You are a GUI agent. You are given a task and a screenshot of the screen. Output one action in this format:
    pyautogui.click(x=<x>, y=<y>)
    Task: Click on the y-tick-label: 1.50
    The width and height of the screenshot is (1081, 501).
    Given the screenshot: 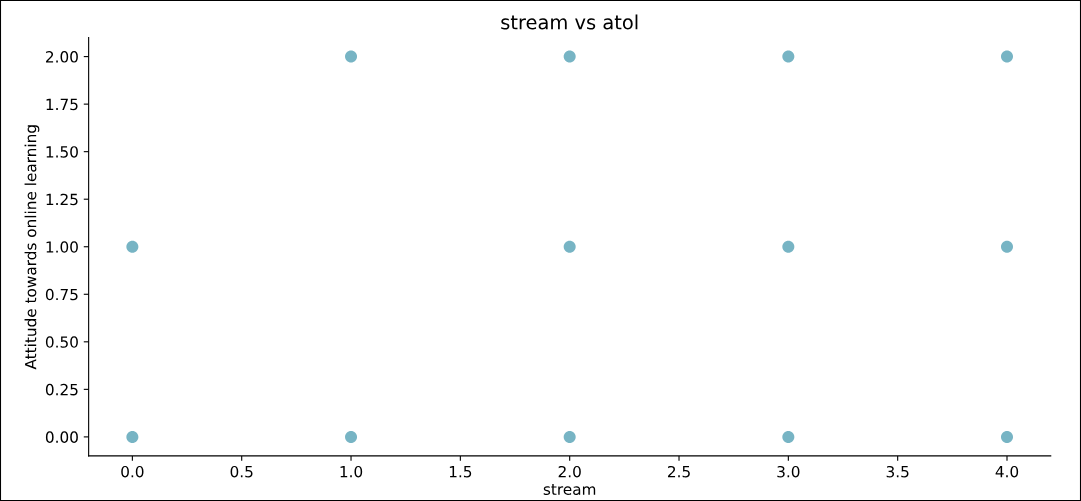 What is the action you would take?
    pyautogui.click(x=62, y=152)
    